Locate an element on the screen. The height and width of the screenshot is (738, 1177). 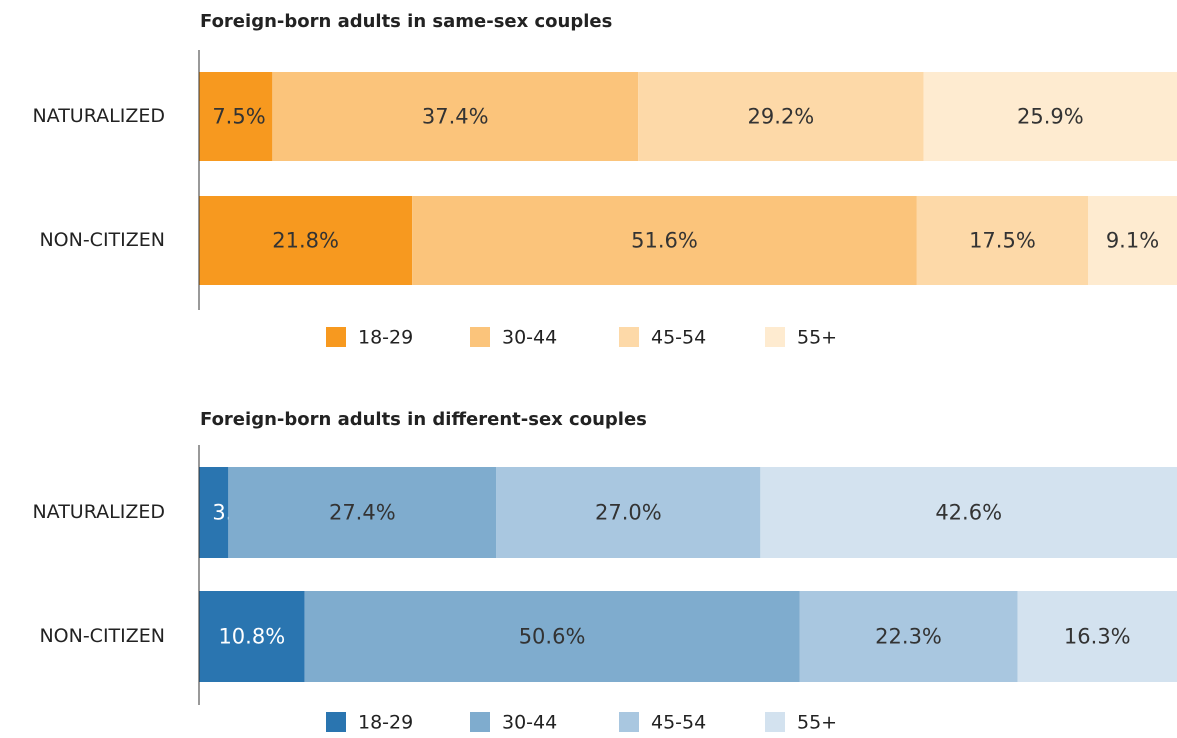
value-label: 42.6% is located at coordinates (968, 513).